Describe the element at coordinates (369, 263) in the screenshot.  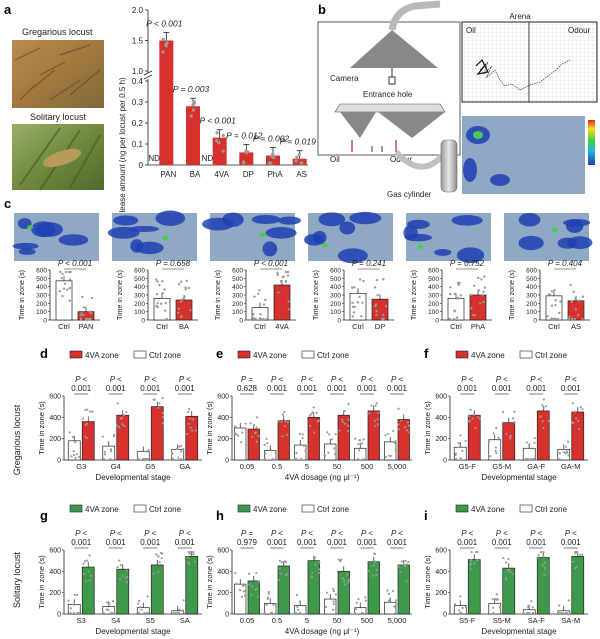
I see `pvalue-c: P = 0.241` at that location.